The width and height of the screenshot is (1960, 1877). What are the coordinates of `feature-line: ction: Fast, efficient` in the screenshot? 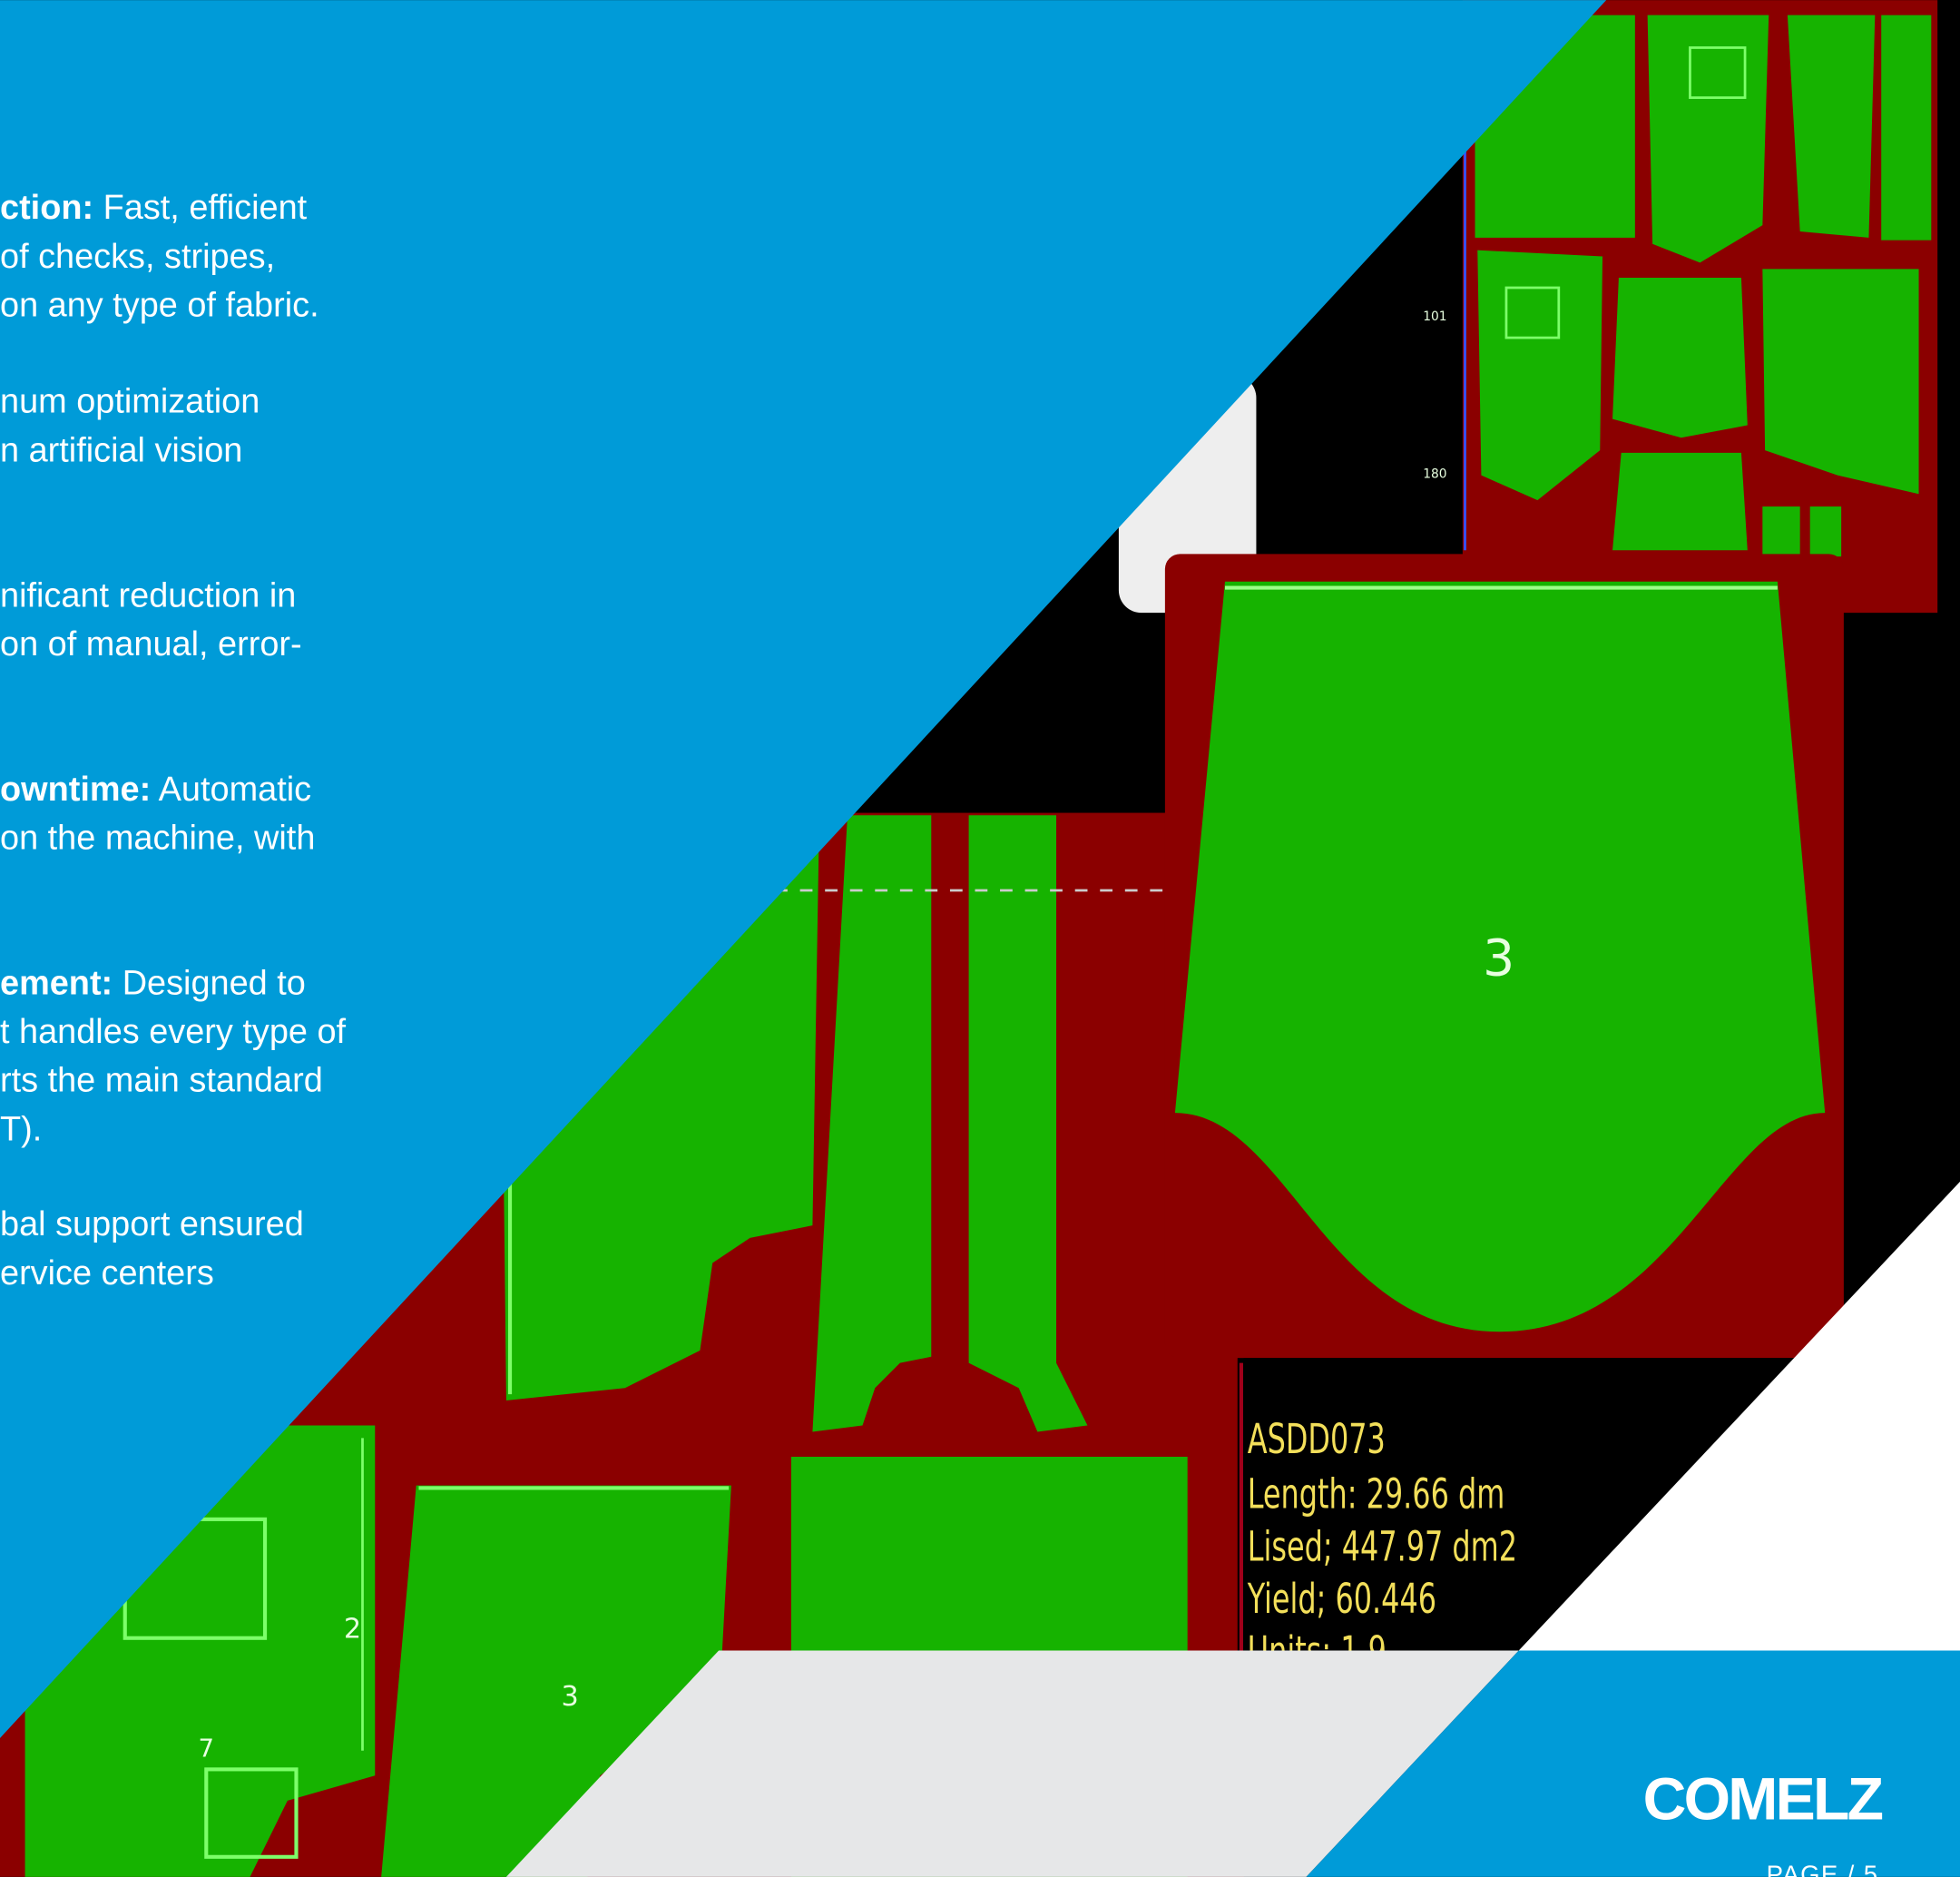 It's located at (154, 208).